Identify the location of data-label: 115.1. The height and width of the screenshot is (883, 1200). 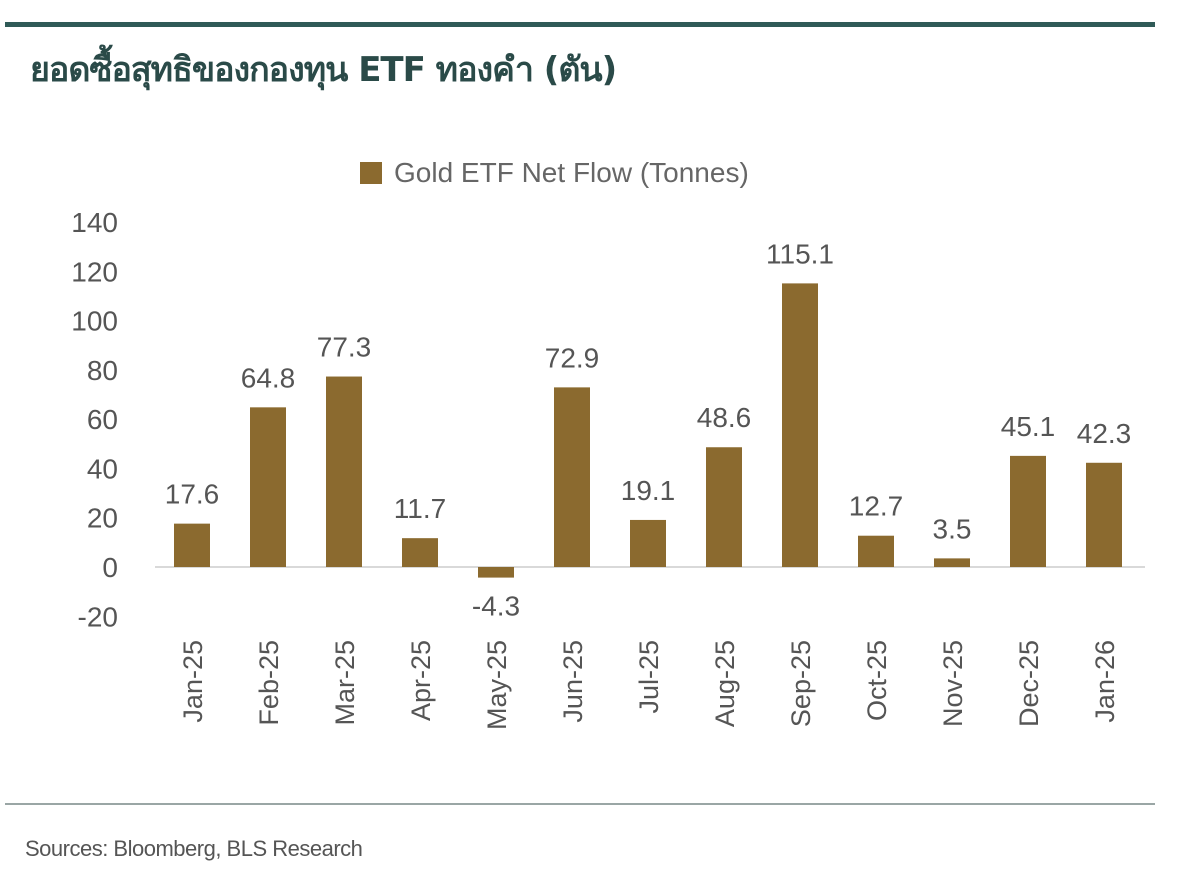
(800, 253).